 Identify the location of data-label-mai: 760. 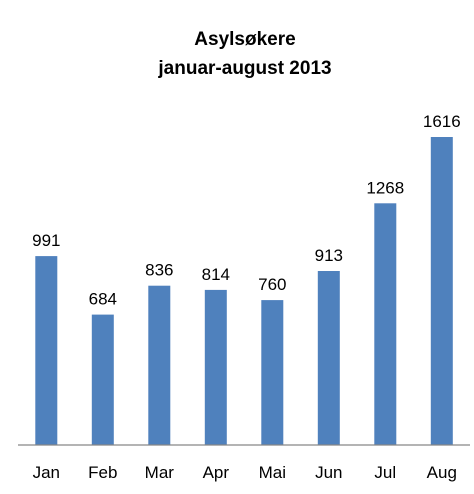
(272, 284).